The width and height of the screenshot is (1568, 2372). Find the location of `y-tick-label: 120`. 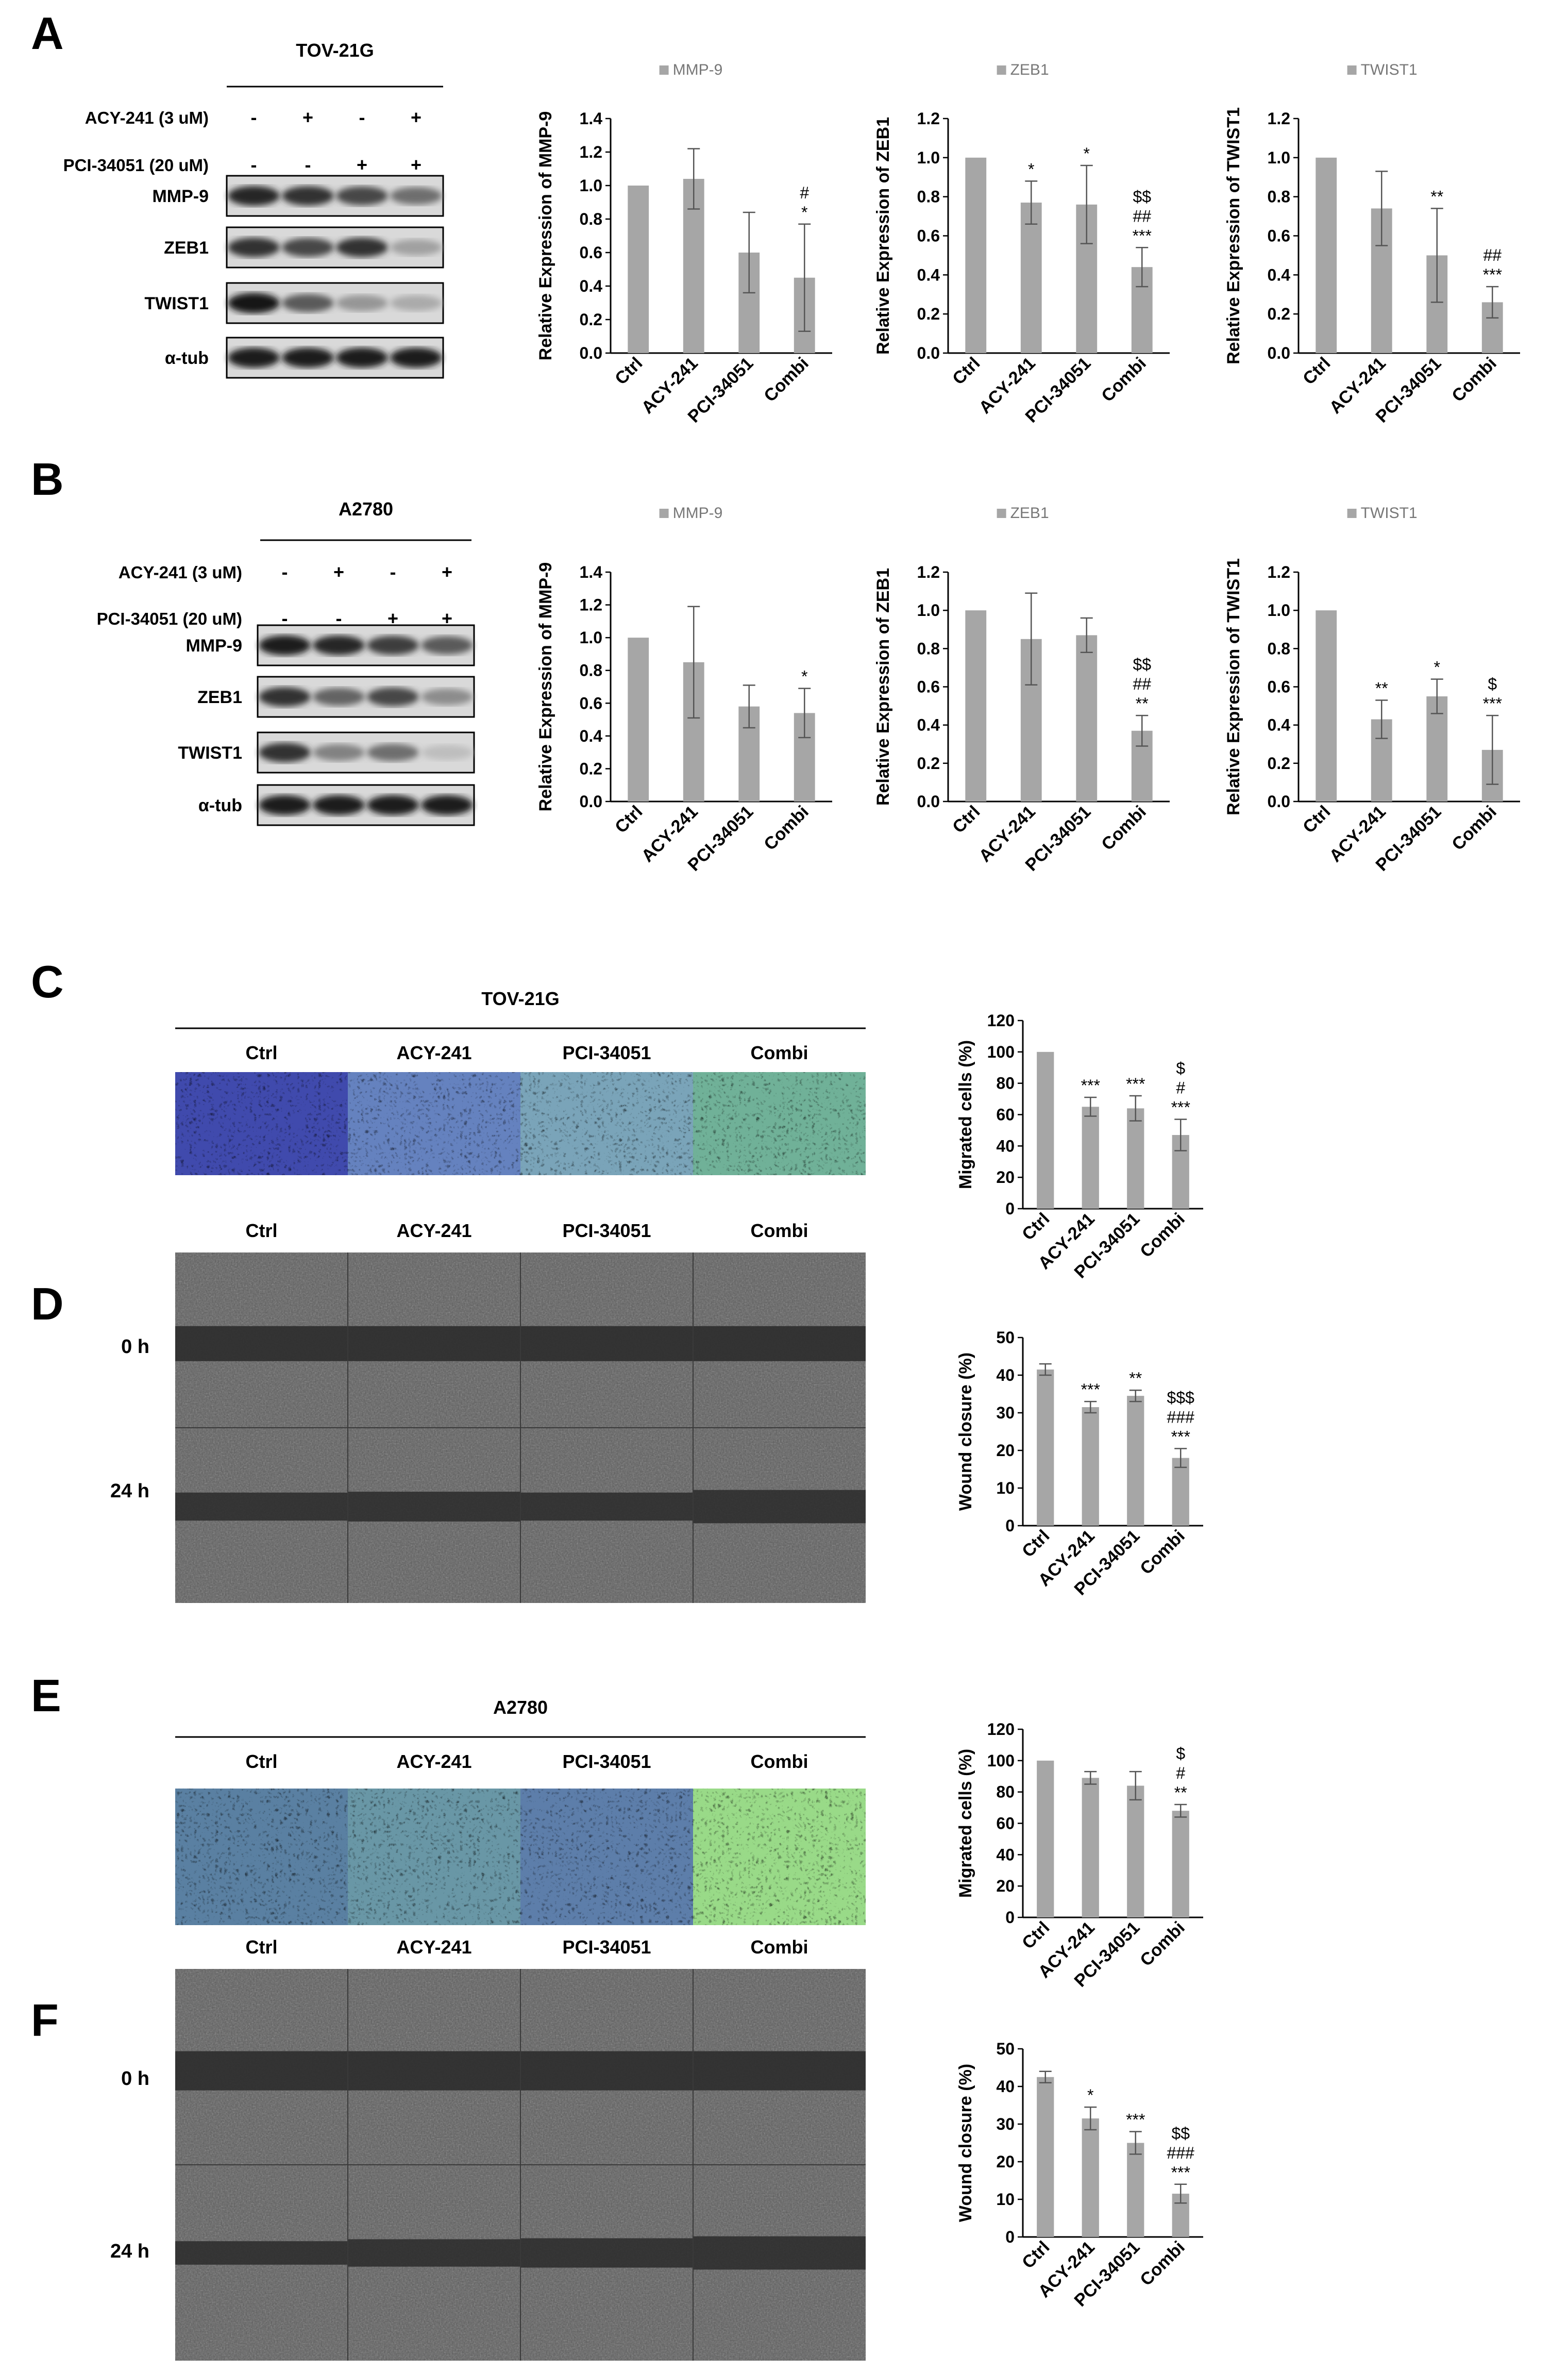

y-tick-label: 120 is located at coordinates (1001, 1021).